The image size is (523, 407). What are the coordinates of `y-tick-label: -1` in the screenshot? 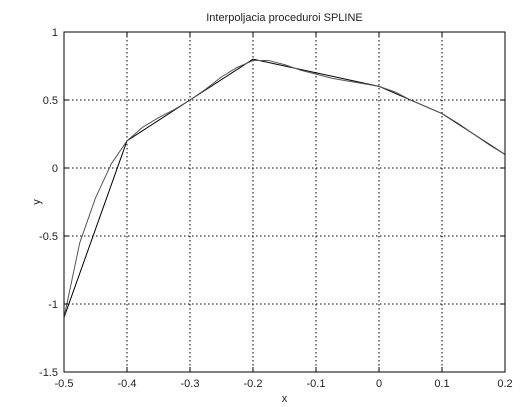 It's located at (53, 305).